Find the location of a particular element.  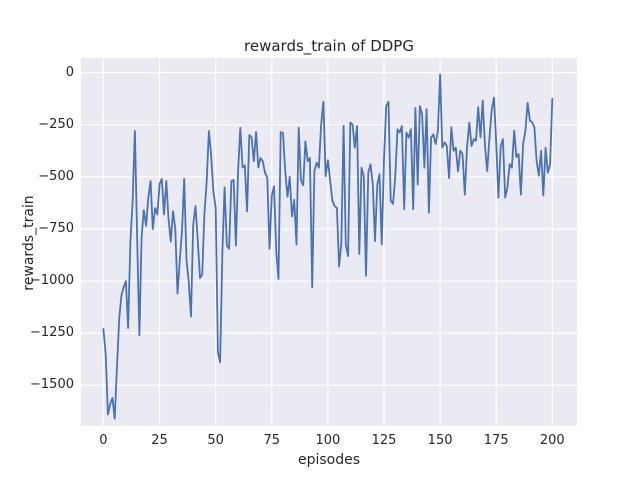

x-tick-label: 50 is located at coordinates (215, 440).